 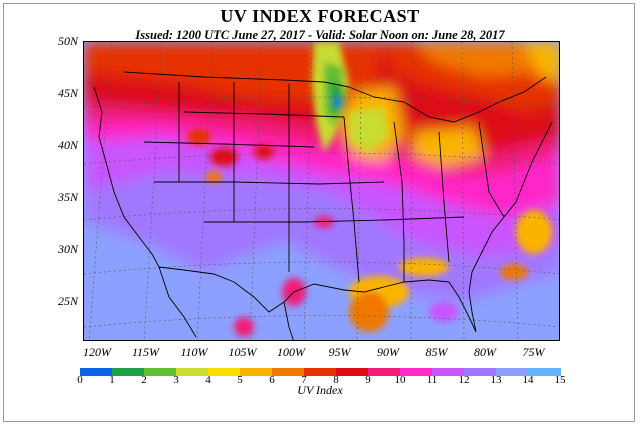 I want to click on colorbar-title: UV Index, so click(x=320, y=390).